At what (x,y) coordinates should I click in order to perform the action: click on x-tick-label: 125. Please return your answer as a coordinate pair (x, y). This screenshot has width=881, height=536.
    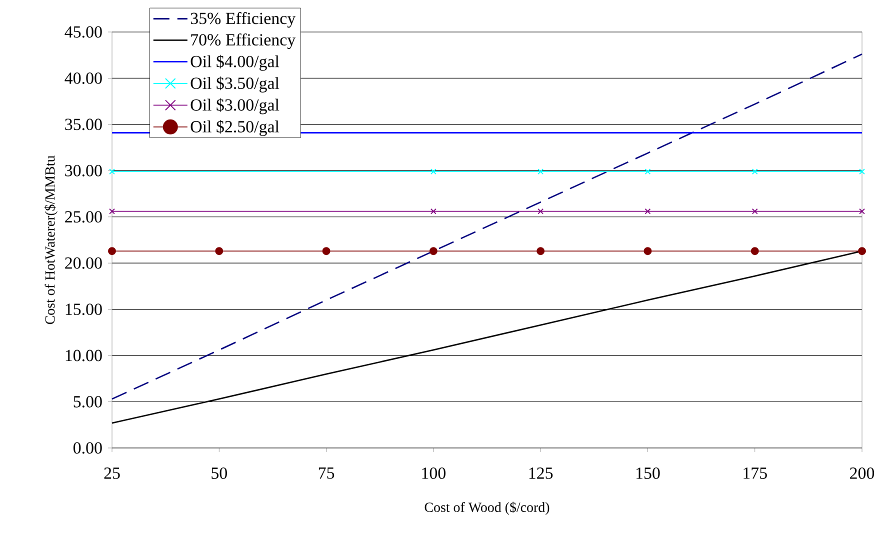
    Looking at the image, I should click on (541, 473).